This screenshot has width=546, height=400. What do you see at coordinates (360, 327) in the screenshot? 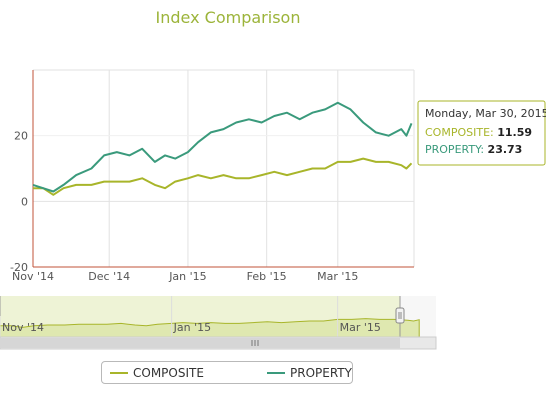
I see `navigator-label: Mar '15` at bounding box center [360, 327].